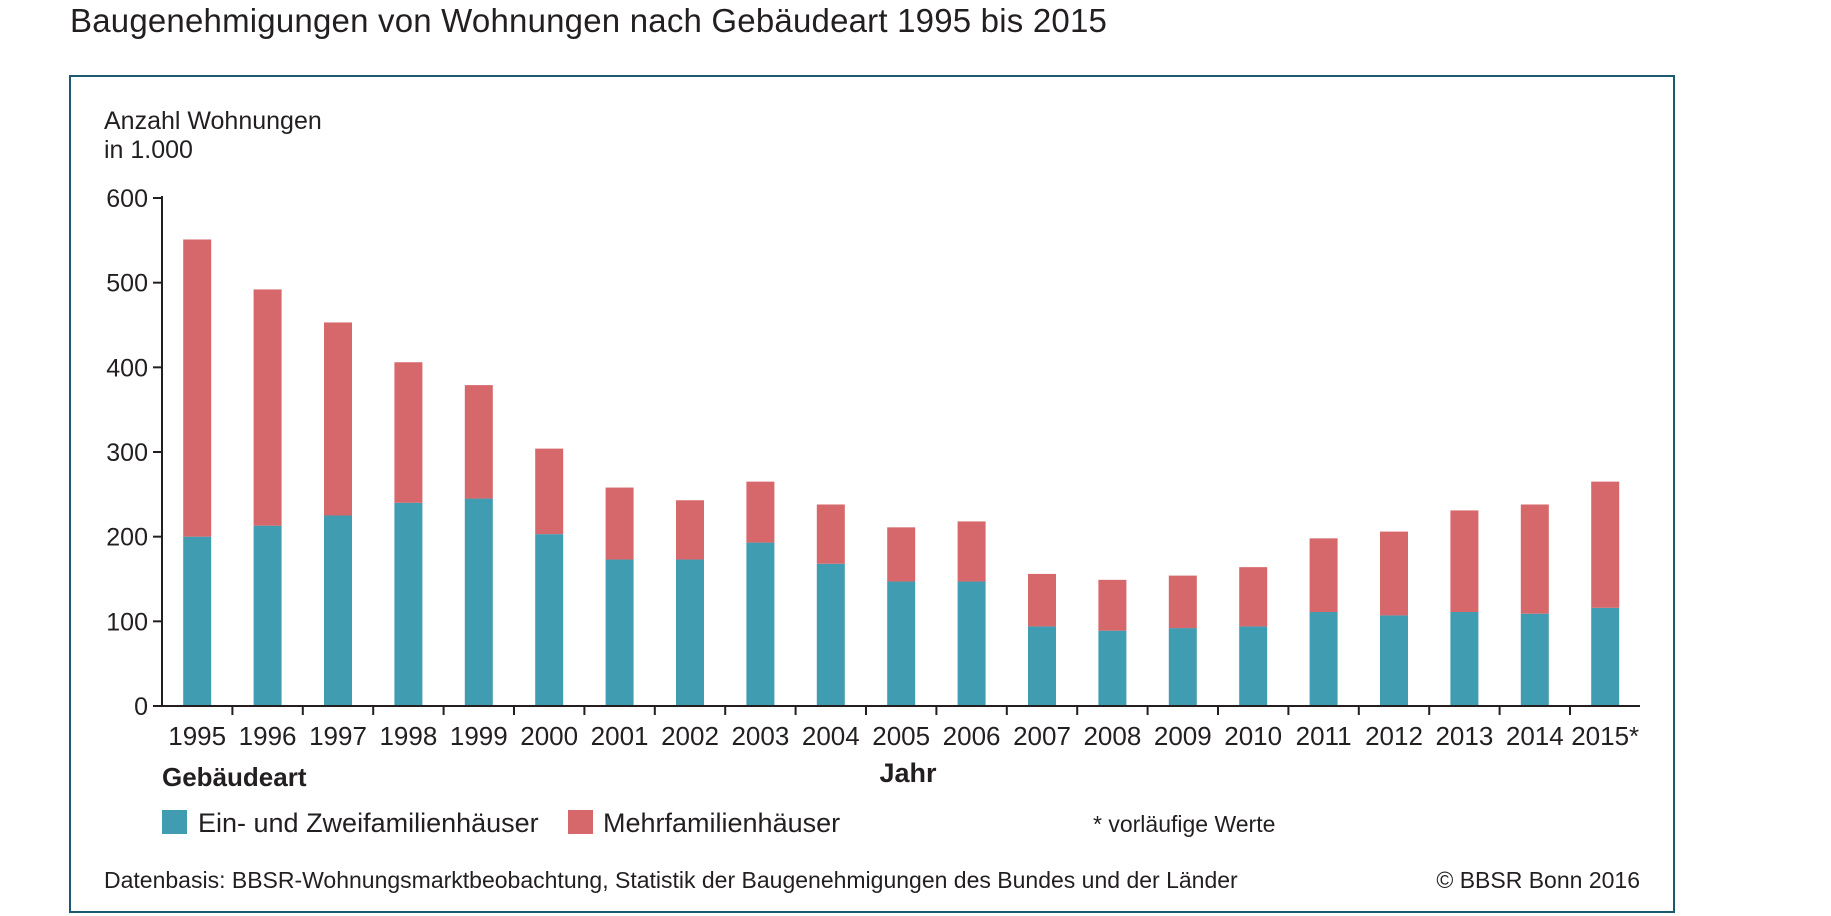  Describe the element at coordinates (197, 736) in the screenshot. I see `x-tick-label: 1995` at that location.